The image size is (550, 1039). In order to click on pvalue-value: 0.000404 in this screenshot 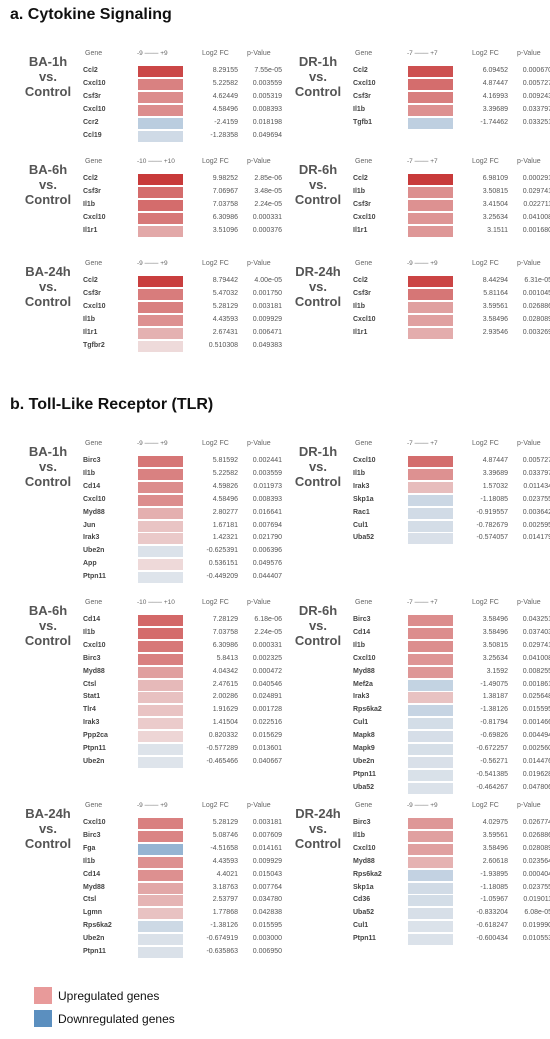, I will do `click(536, 874)`.